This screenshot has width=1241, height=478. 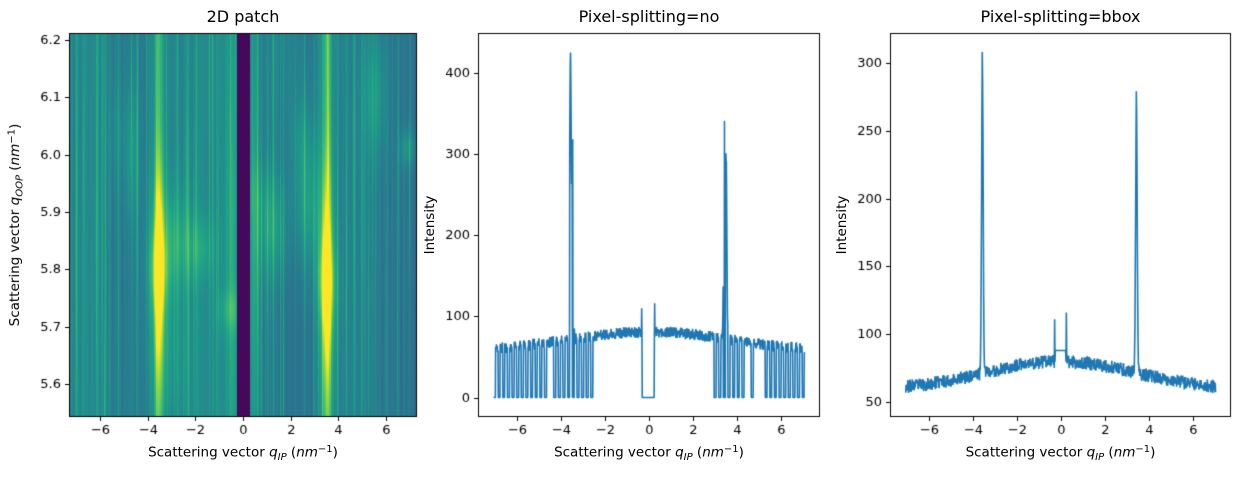 What do you see at coordinates (20, 185) in the screenshot?
I see `ylabel-subscript: OOP` at bounding box center [20, 185].